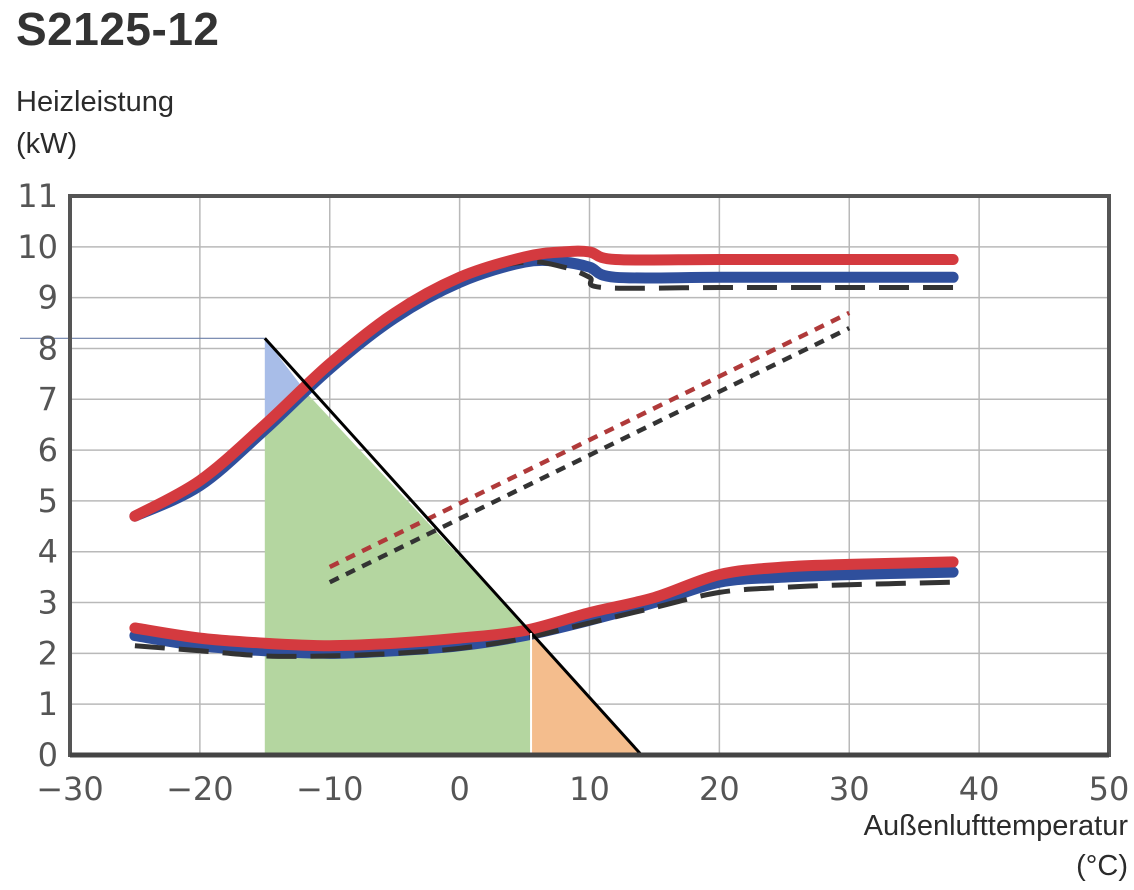  I want to click on x-tick-label-0: −30, so click(70, 789).